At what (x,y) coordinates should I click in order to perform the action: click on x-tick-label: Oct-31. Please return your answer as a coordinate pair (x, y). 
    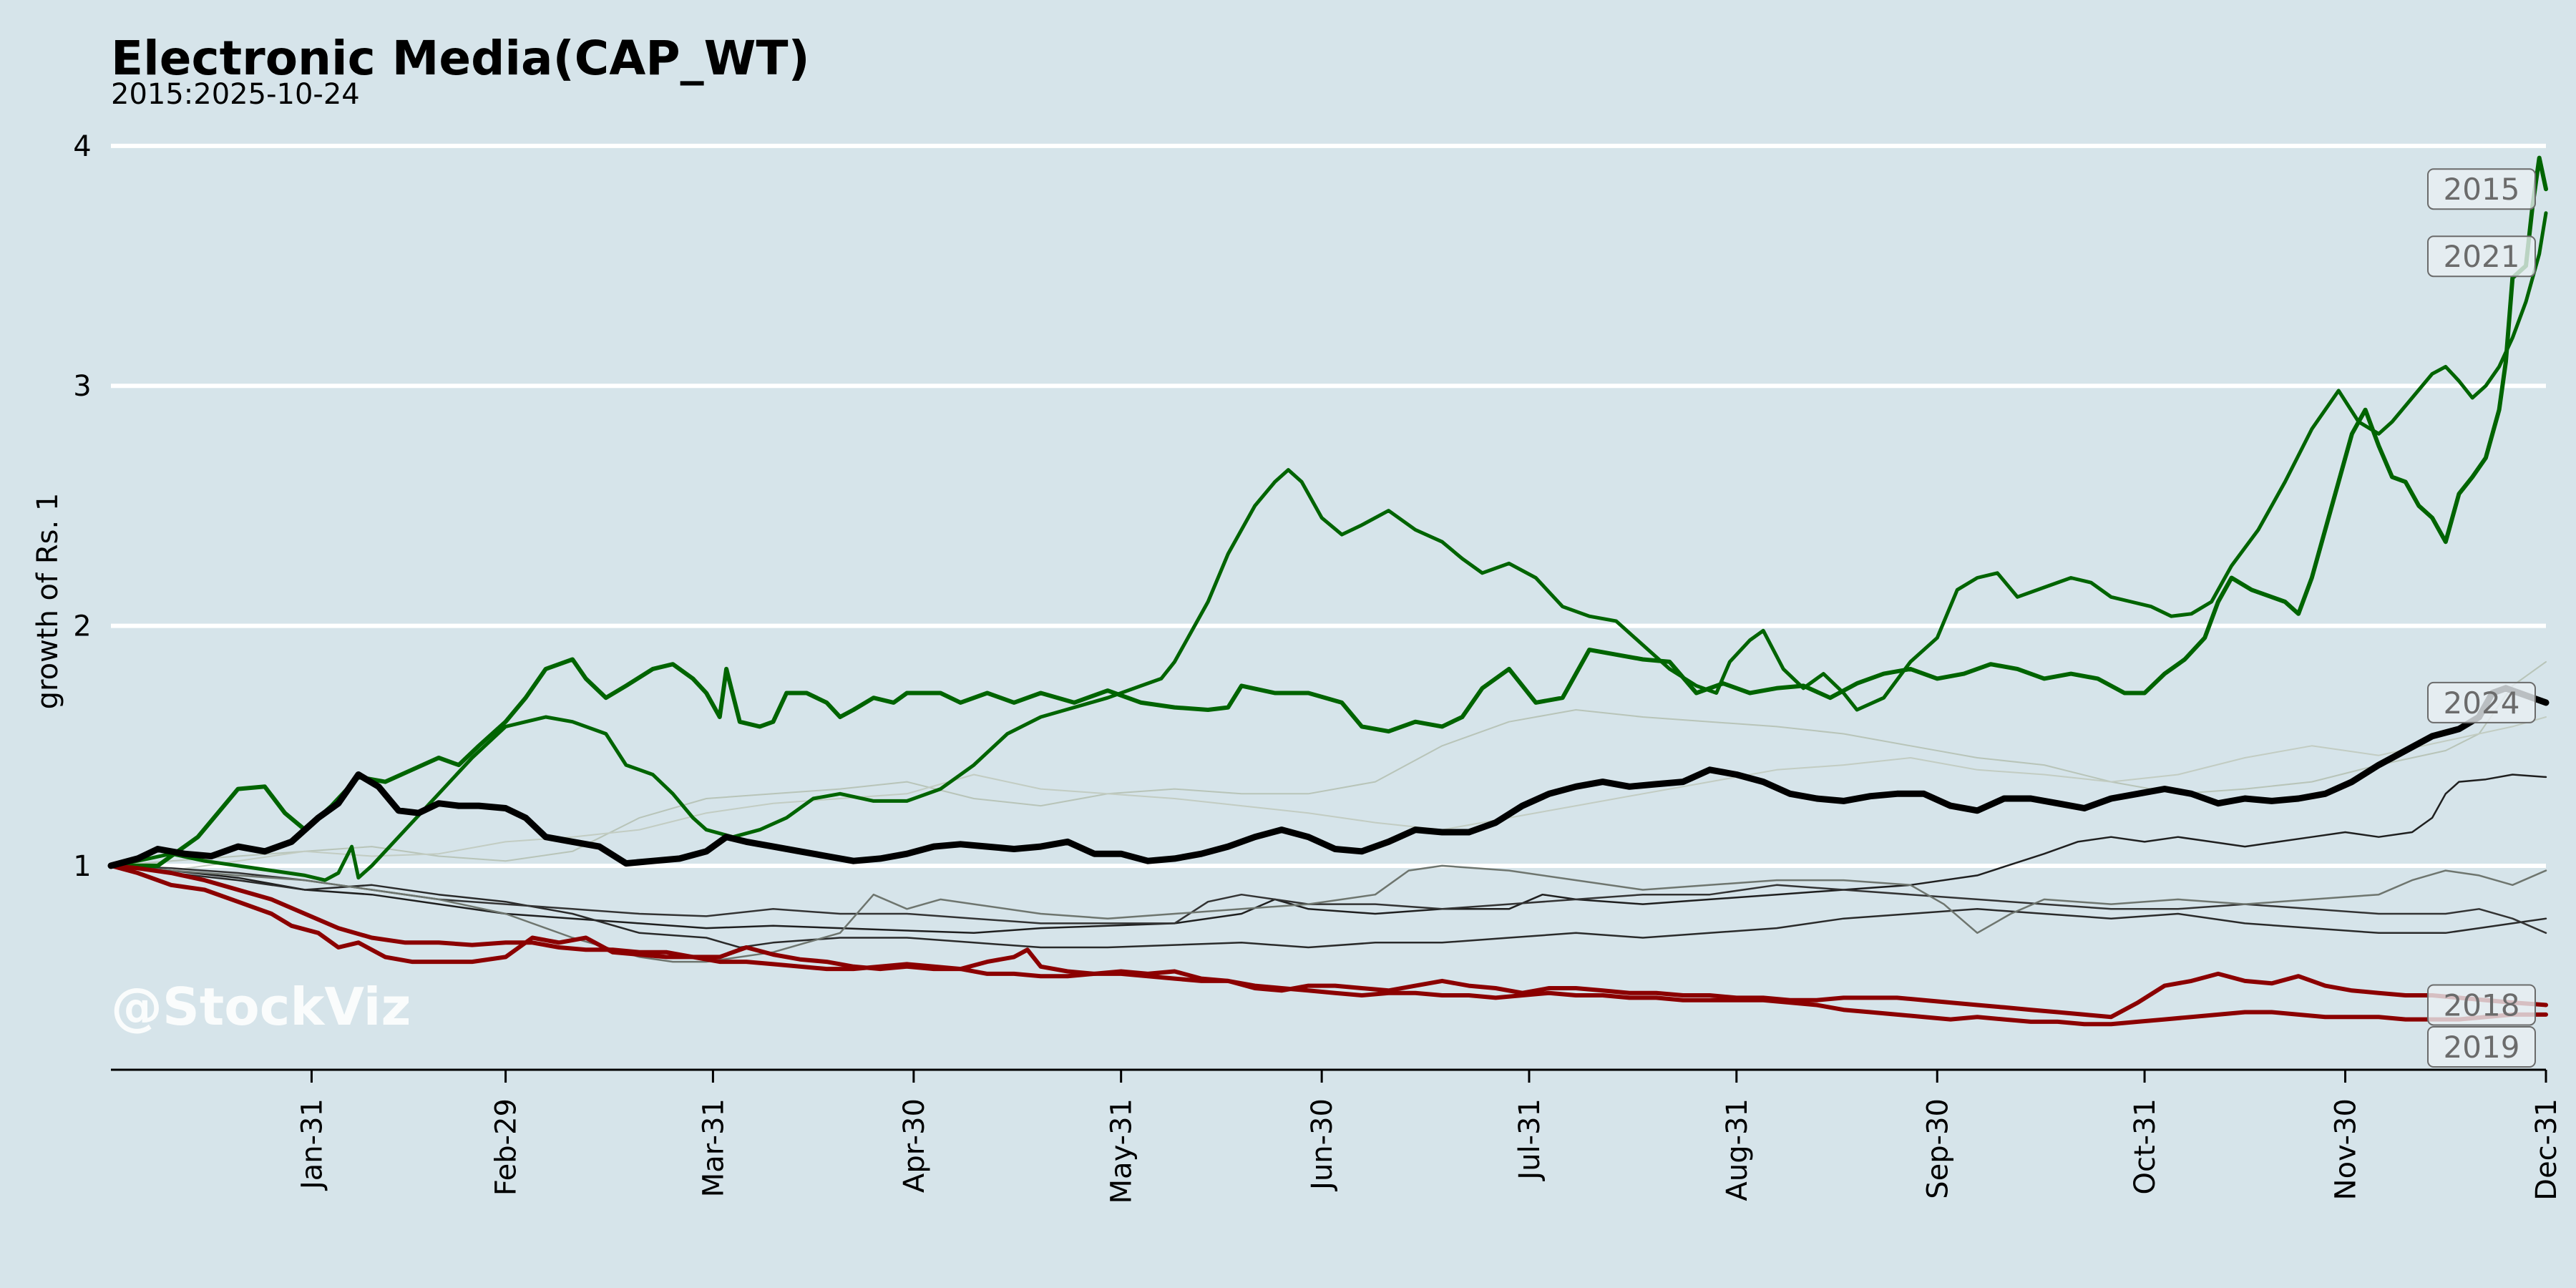
    Looking at the image, I should click on (2145, 1146).